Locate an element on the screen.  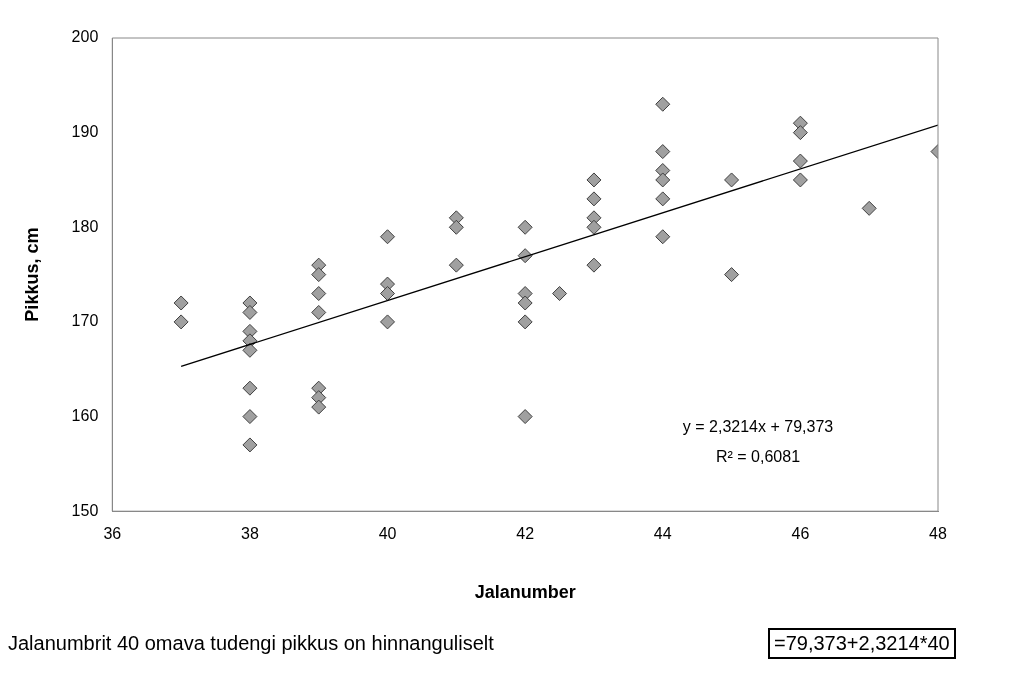
text: =79,373+2,3214*40 is located at coordinates (862, 643).